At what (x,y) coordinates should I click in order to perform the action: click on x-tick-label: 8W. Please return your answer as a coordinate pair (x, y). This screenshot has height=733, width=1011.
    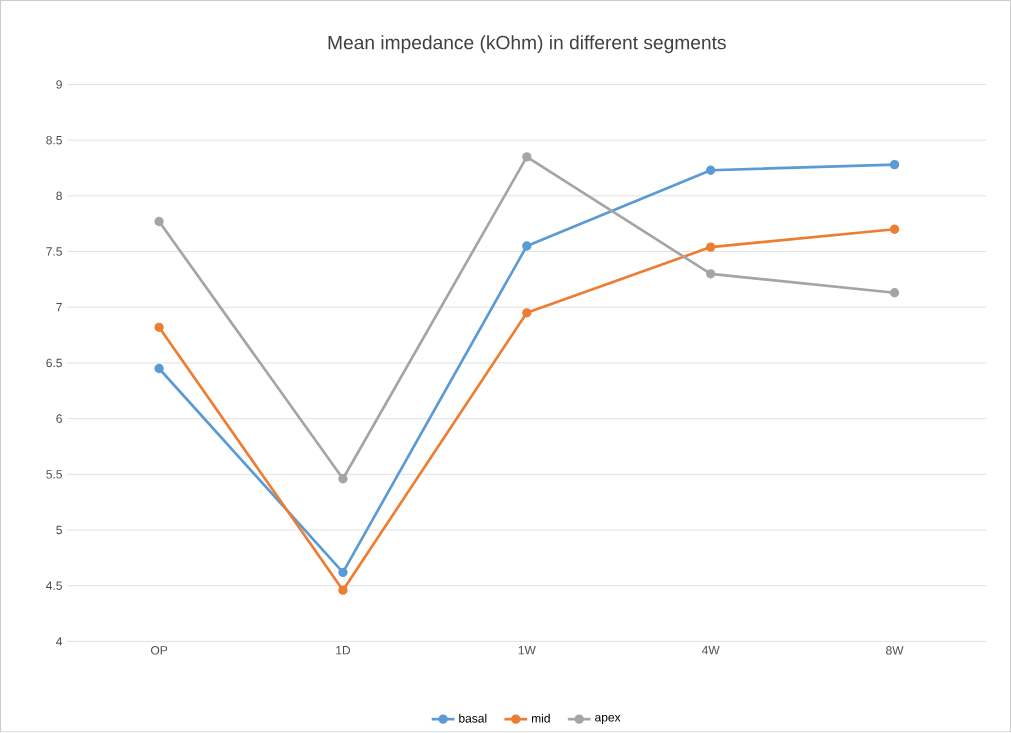
    Looking at the image, I should click on (895, 650).